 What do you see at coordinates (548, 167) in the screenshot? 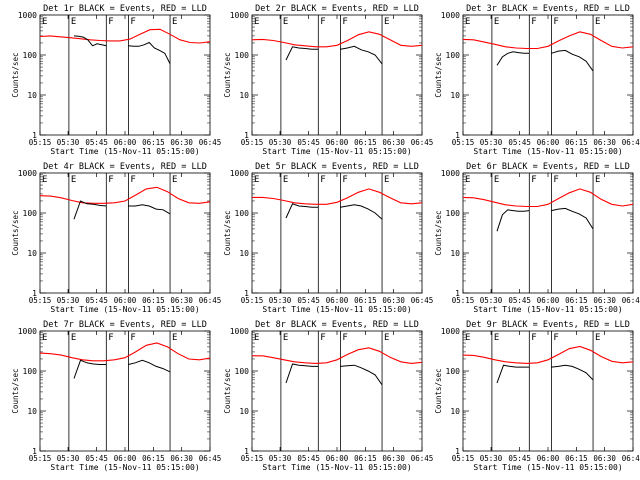
I see `panel-title: Det 6r BLACK = Events, RED = LLD` at bounding box center [548, 167].